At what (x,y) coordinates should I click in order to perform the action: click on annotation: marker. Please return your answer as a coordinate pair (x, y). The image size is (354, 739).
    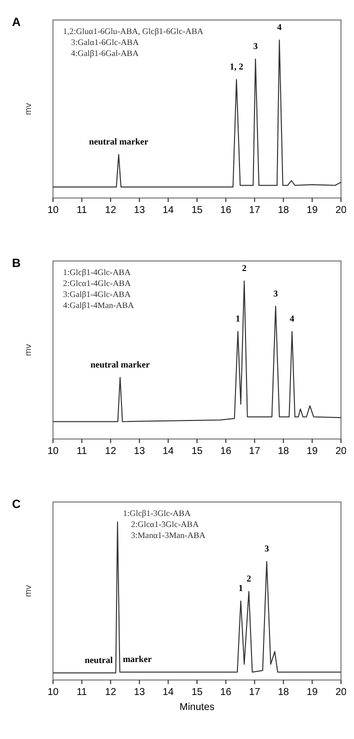
    Looking at the image, I should click on (137, 659).